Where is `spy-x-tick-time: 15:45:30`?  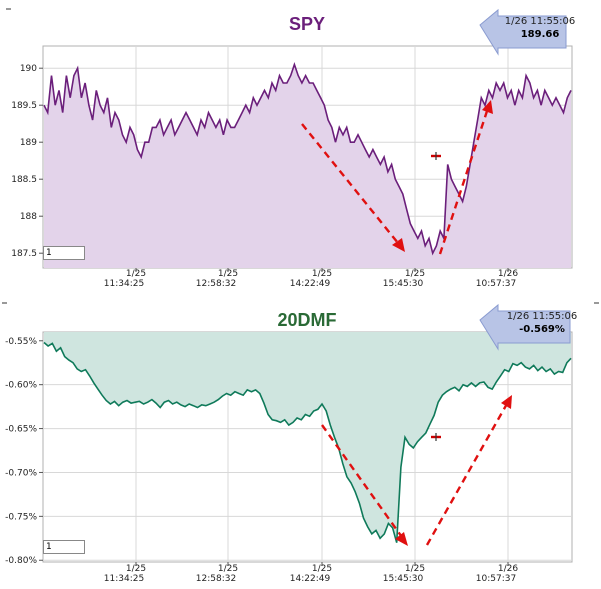
spy-x-tick-time: 15:45:30 is located at coordinates (403, 284).